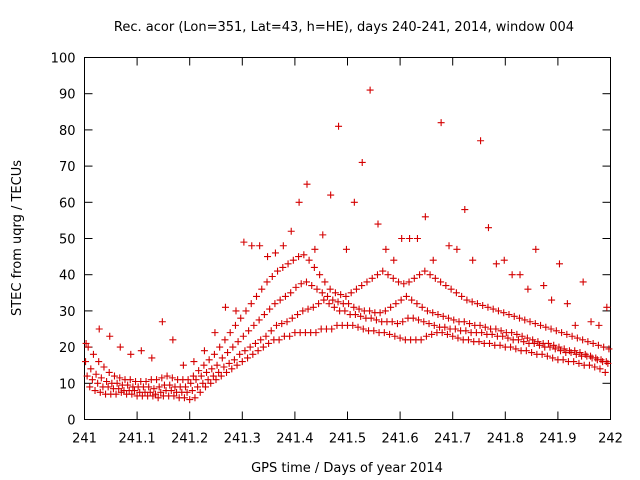  What do you see at coordinates (67, 167) in the screenshot?
I see `y-tick-label: 70` at bounding box center [67, 167].